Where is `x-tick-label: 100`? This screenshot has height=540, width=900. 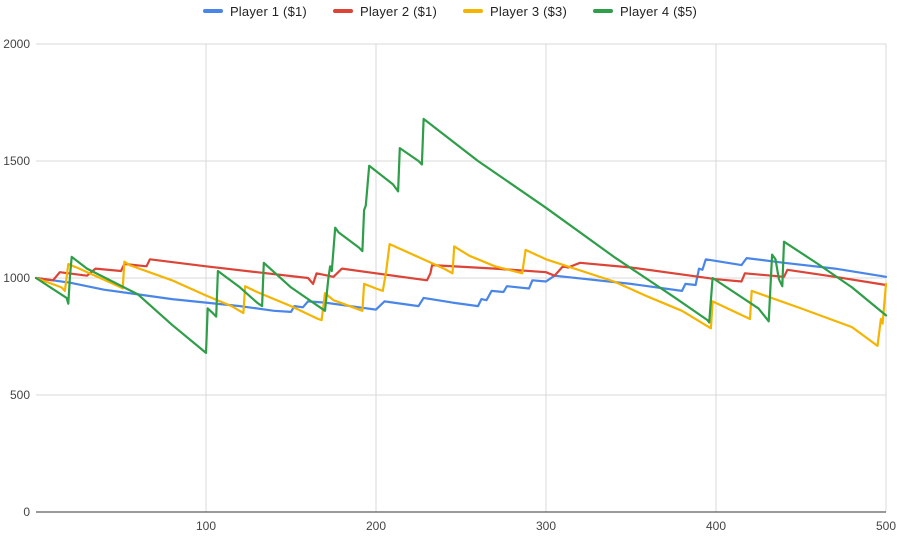 x-tick-label: 100 is located at coordinates (206, 526).